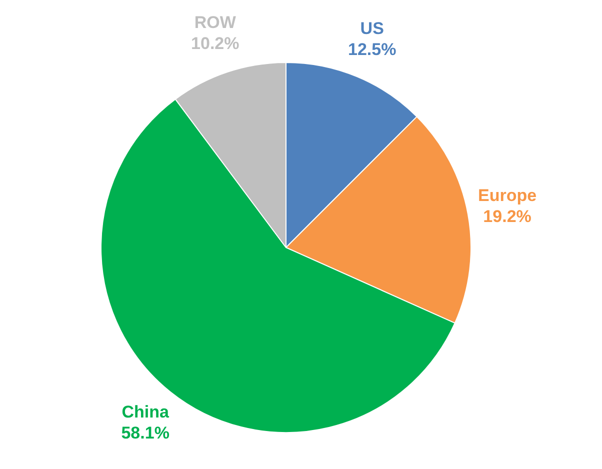  I want to click on slice-label: ROW, so click(215, 22).